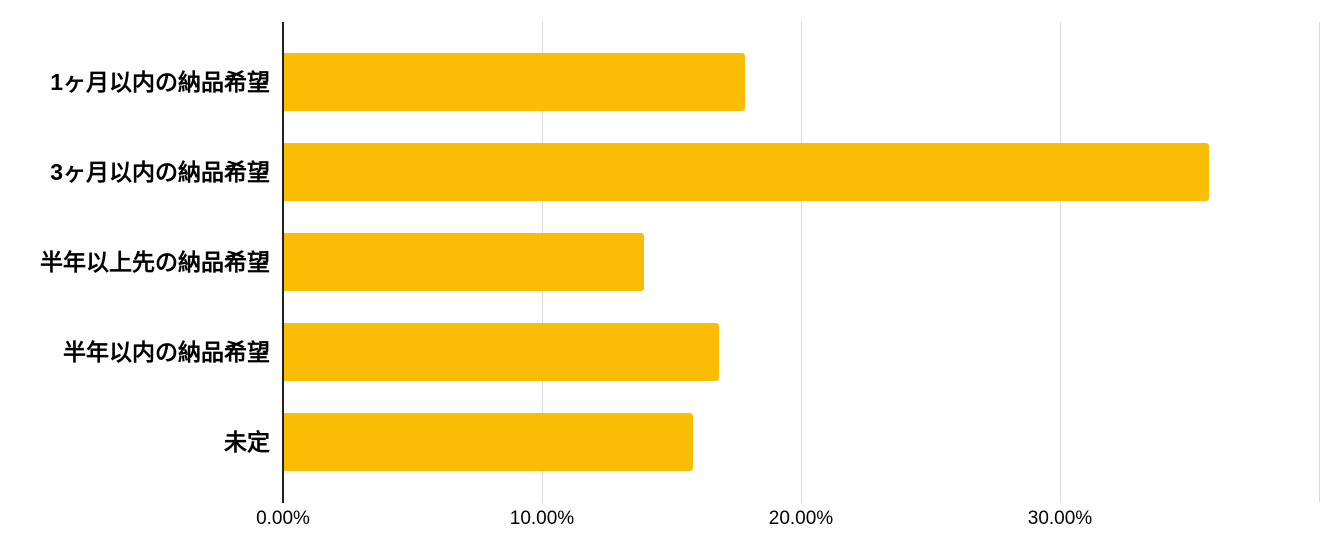 Image resolution: width=1344 pixels, height=552 pixels. What do you see at coordinates (1060, 518) in the screenshot?
I see `x-tick-label: 30.00%` at bounding box center [1060, 518].